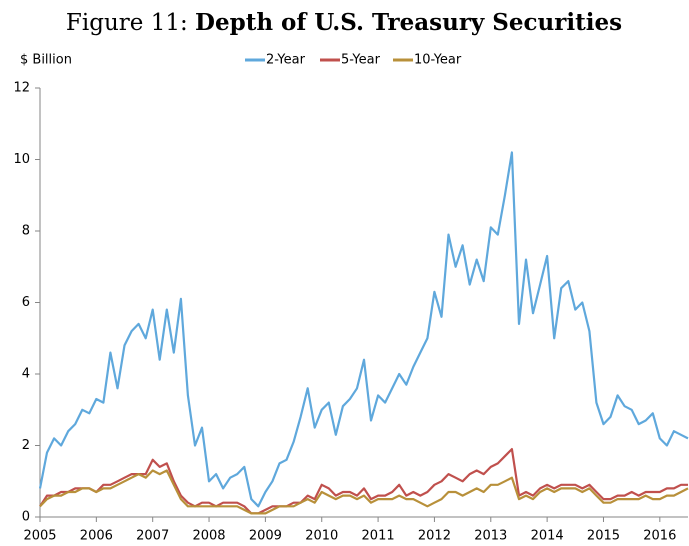 Image resolution: width=689 pixels, height=546 pixels. I want to click on legend-label: 10-Year, so click(438, 60).